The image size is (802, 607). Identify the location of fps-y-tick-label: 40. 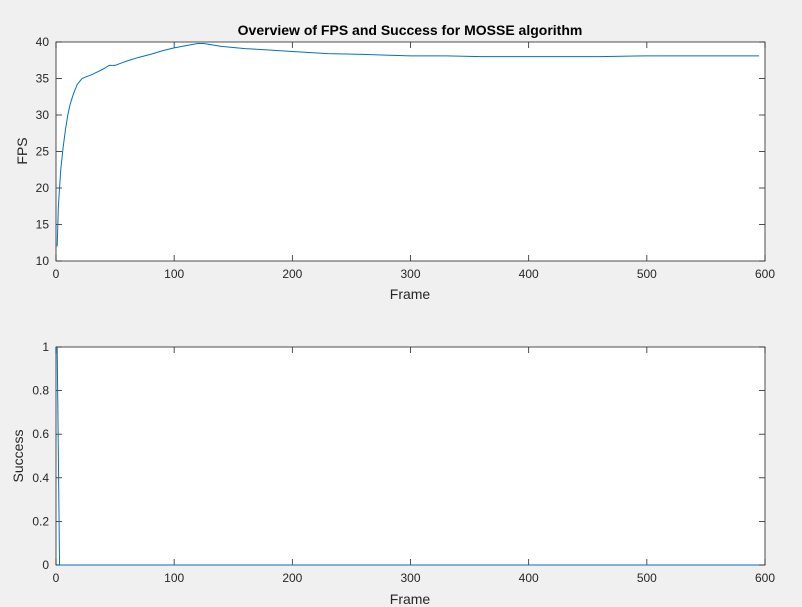
(43, 42).